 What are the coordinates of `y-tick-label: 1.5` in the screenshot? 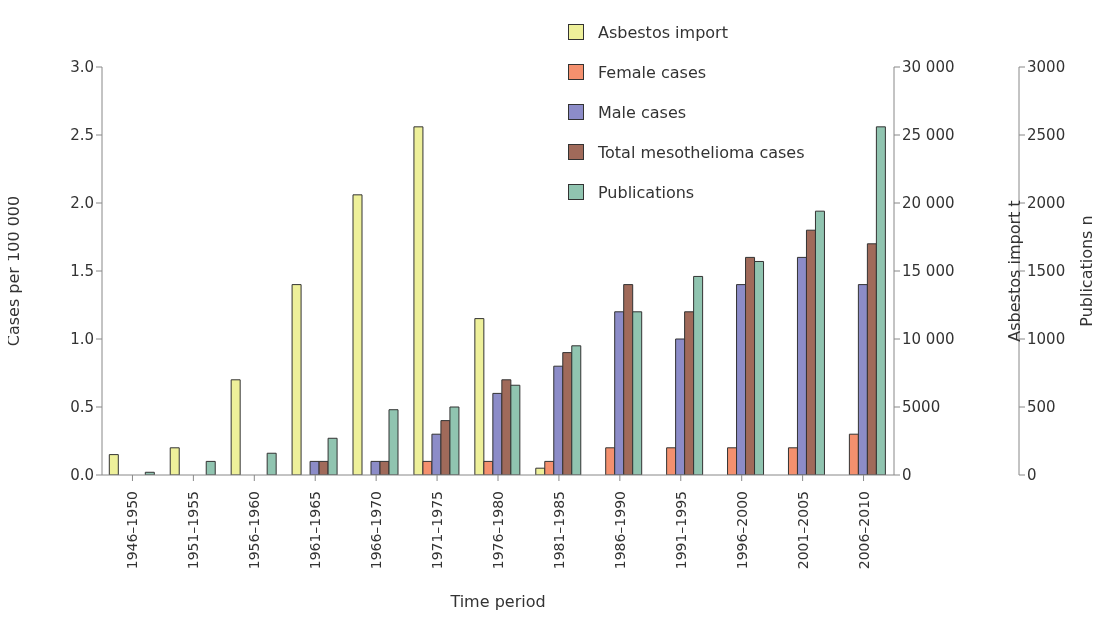 It's located at (82, 271).